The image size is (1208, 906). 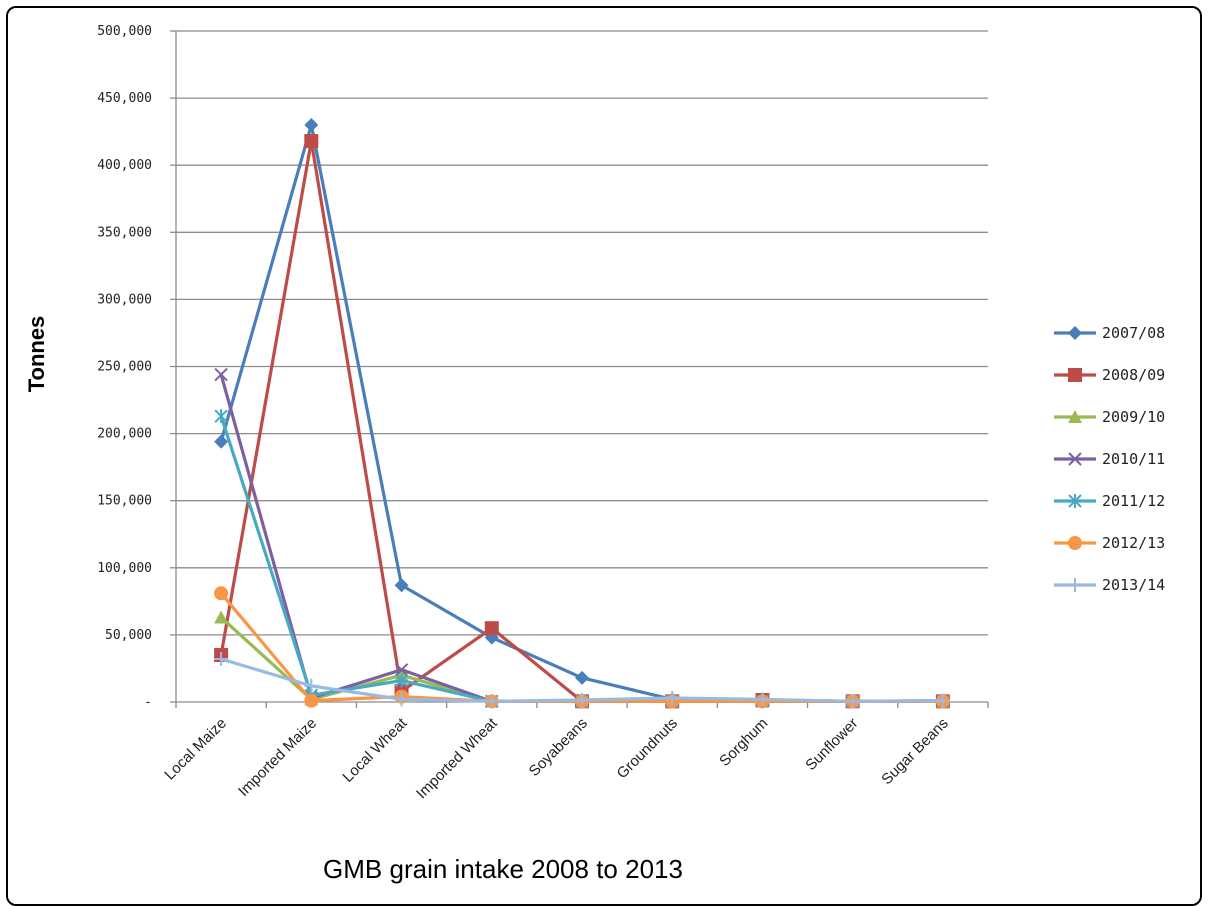 I want to click on legend-label: 2012/13, so click(x=1133, y=543).